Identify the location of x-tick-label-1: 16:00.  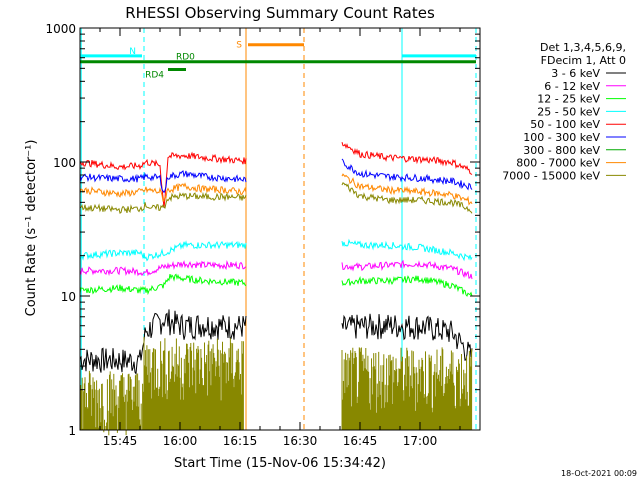
(180, 441).